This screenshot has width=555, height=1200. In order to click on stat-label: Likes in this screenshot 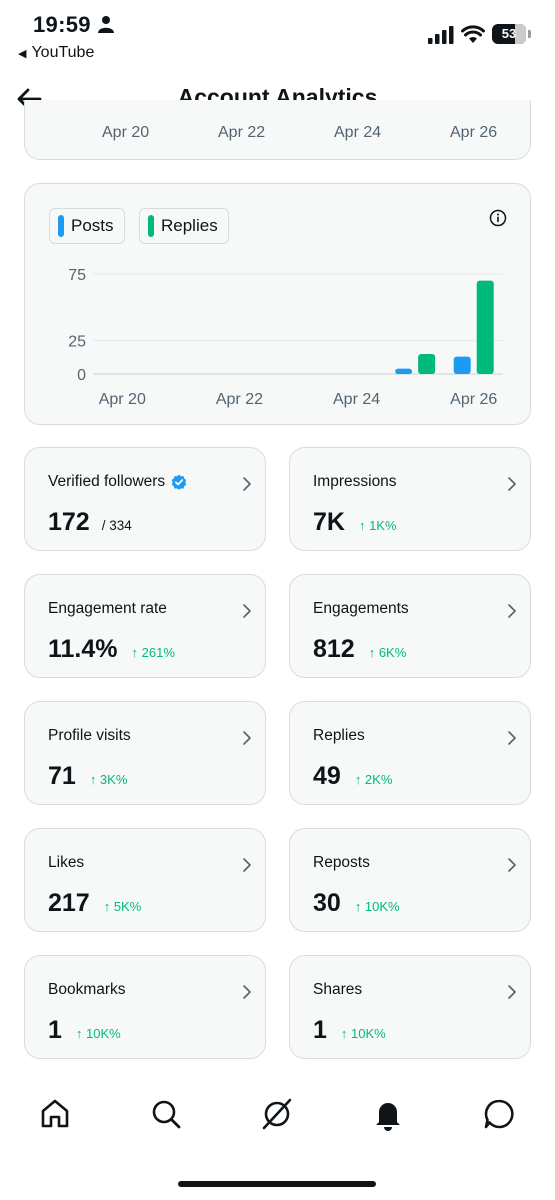, I will do `click(66, 863)`.